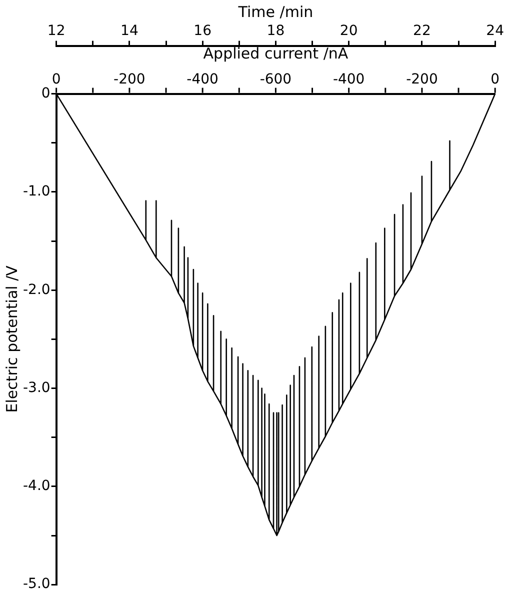  I want to click on text: -600, so click(276, 79).